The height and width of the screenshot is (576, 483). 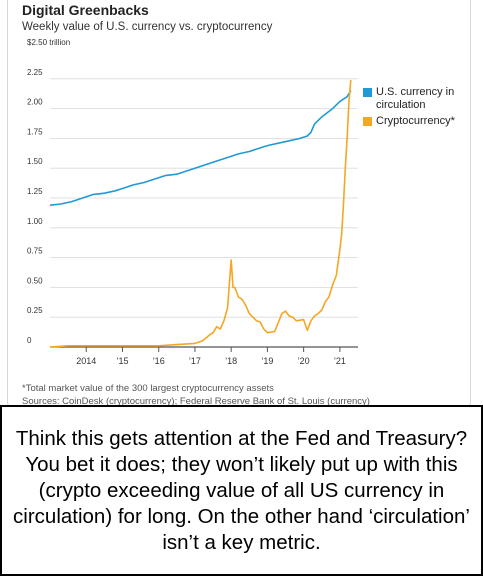 I want to click on x-tick-label: 2014, so click(x=86, y=361).